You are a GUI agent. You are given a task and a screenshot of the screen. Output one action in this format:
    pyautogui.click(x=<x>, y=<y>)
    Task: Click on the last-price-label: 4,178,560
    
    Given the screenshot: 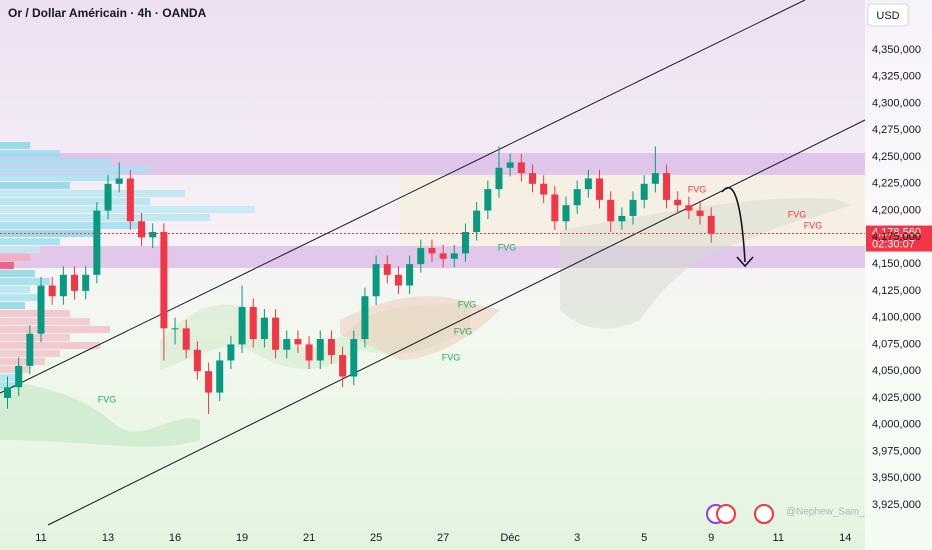 What is the action you would take?
    pyautogui.click(x=896, y=232)
    